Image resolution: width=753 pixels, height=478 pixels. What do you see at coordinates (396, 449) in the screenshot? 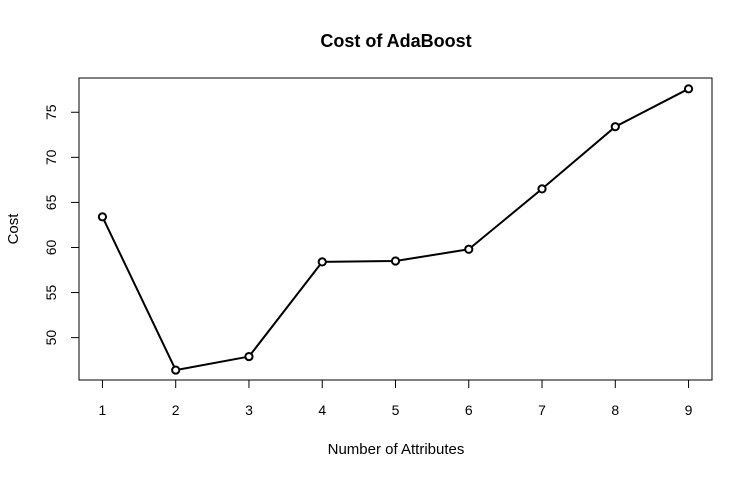
I see `x-axis-label: Number of Attributes` at bounding box center [396, 449].